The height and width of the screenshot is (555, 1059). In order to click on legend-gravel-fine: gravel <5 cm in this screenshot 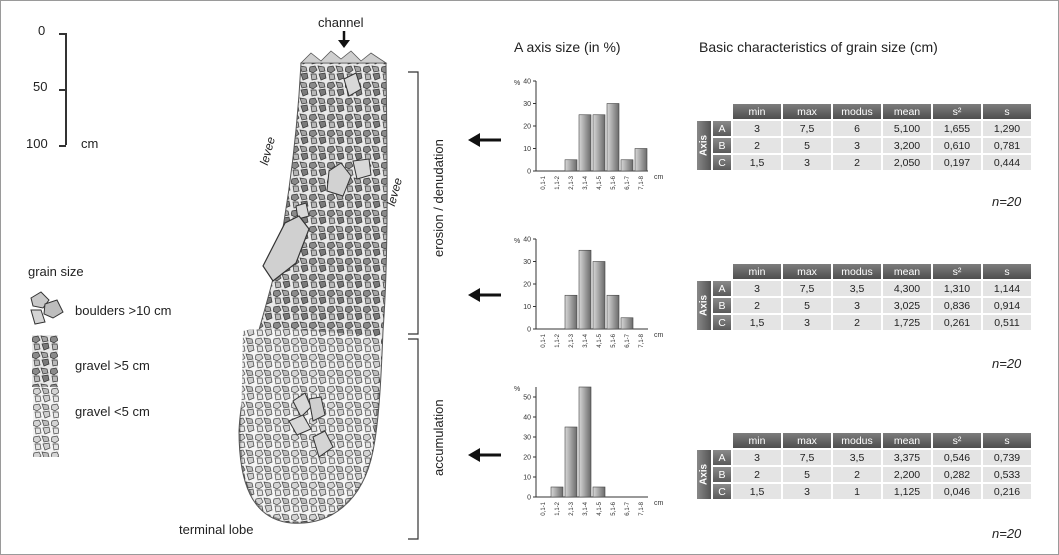, I will do `click(112, 411)`.